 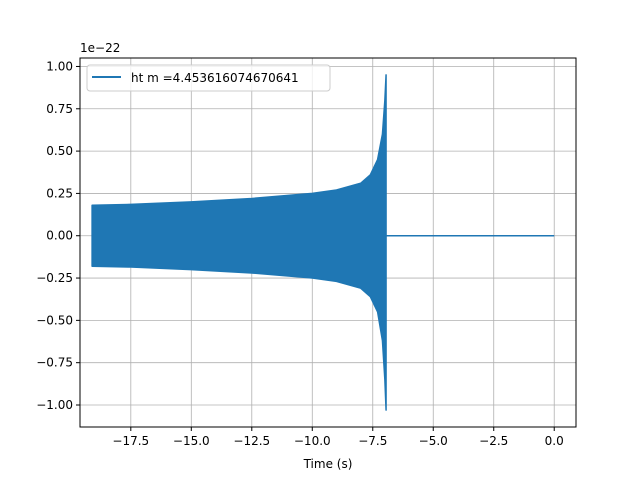 I want to click on x-tick-label: −10.0, so click(x=312, y=441).